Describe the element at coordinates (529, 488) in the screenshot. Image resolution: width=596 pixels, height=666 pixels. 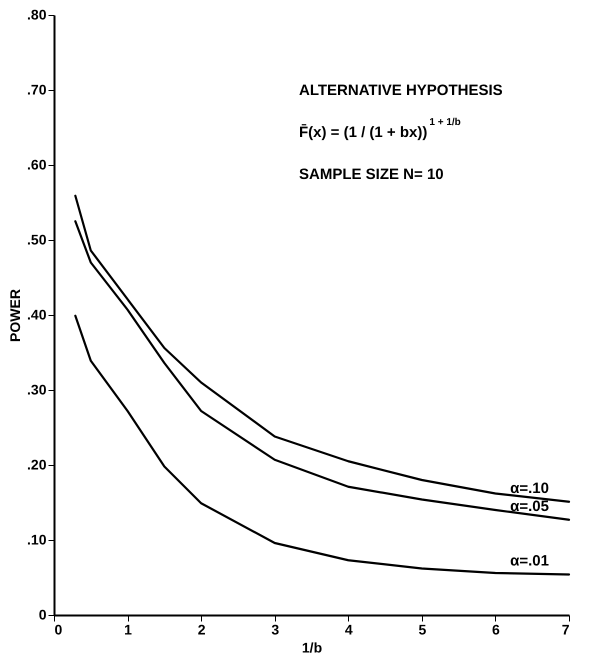
I see `series-label: α=.10` at that location.